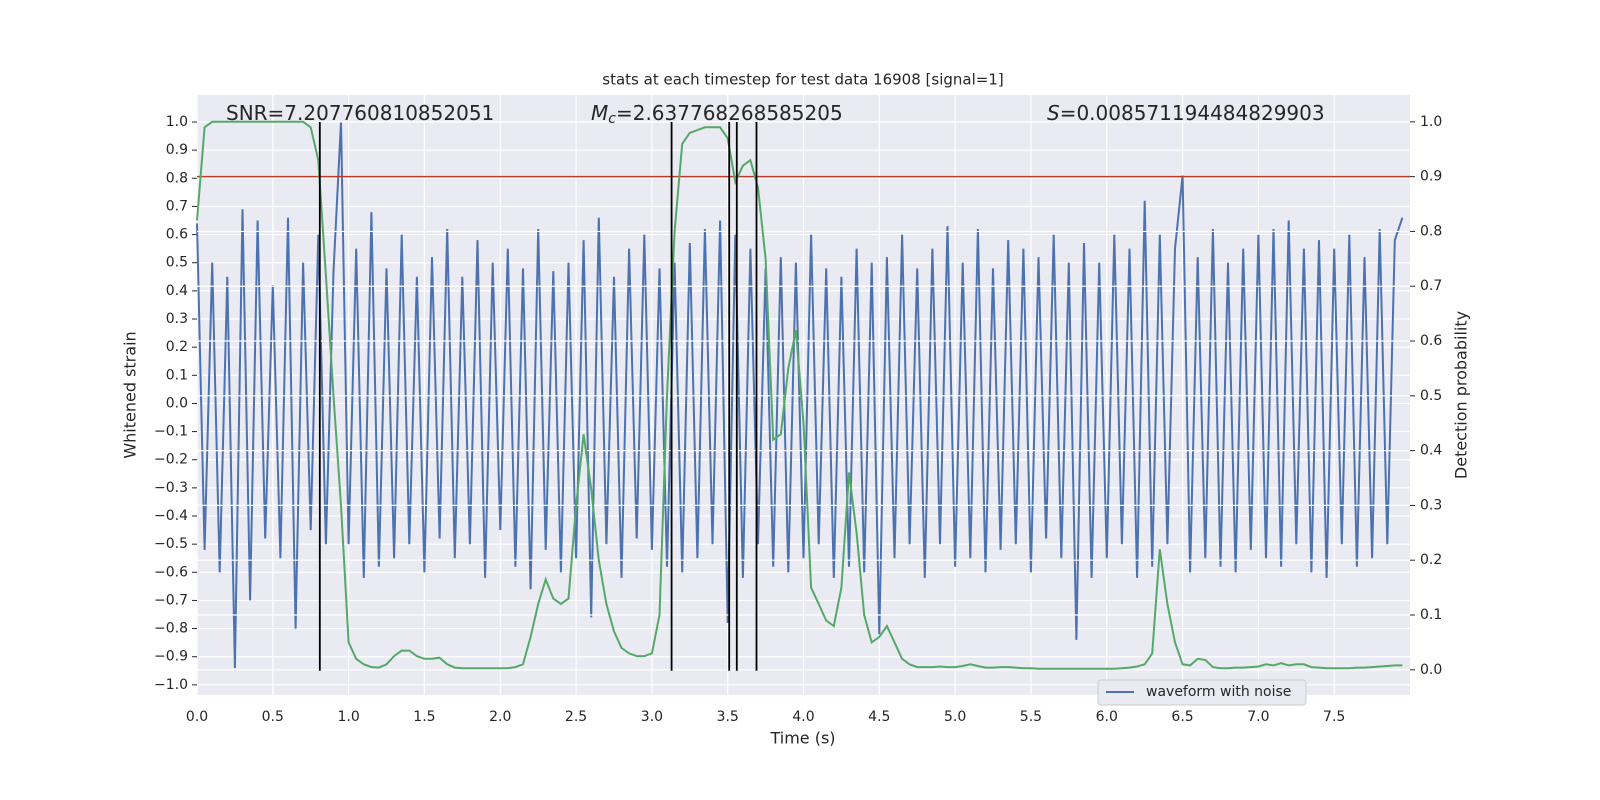 The image size is (1600, 800). I want to click on y-tick-label: 0.2, so click(177, 347).